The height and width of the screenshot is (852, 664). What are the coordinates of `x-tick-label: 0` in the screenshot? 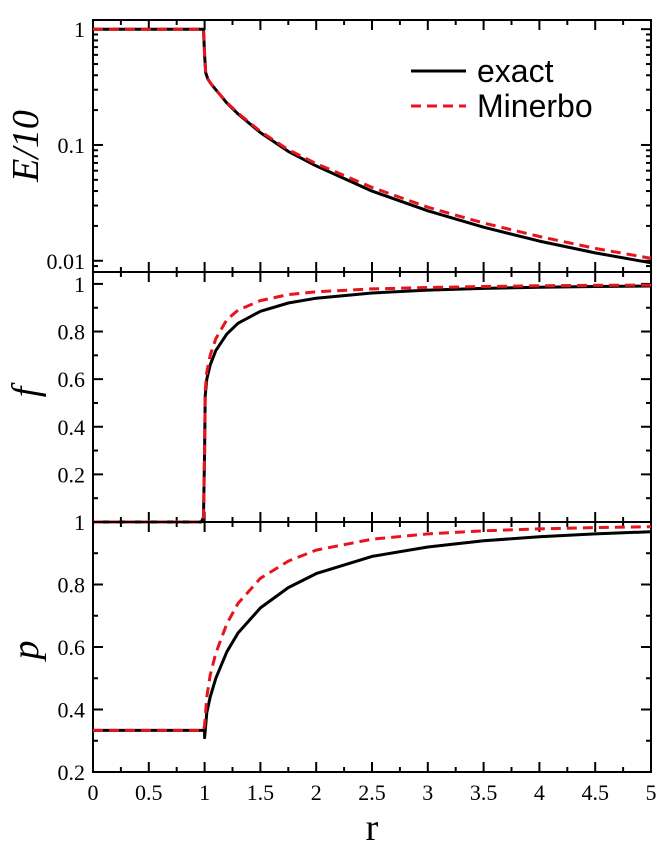 It's located at (93, 792).